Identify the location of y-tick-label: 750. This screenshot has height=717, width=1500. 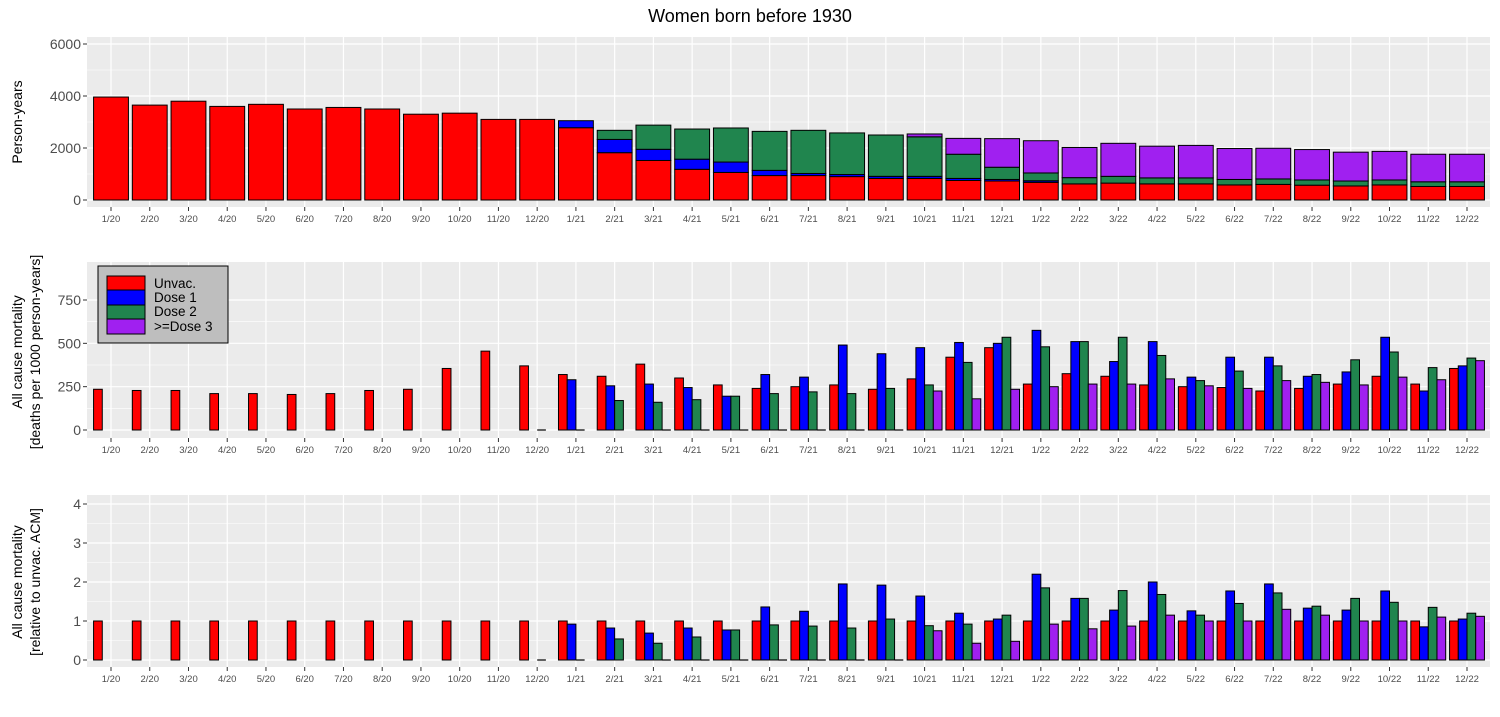
(70, 300).